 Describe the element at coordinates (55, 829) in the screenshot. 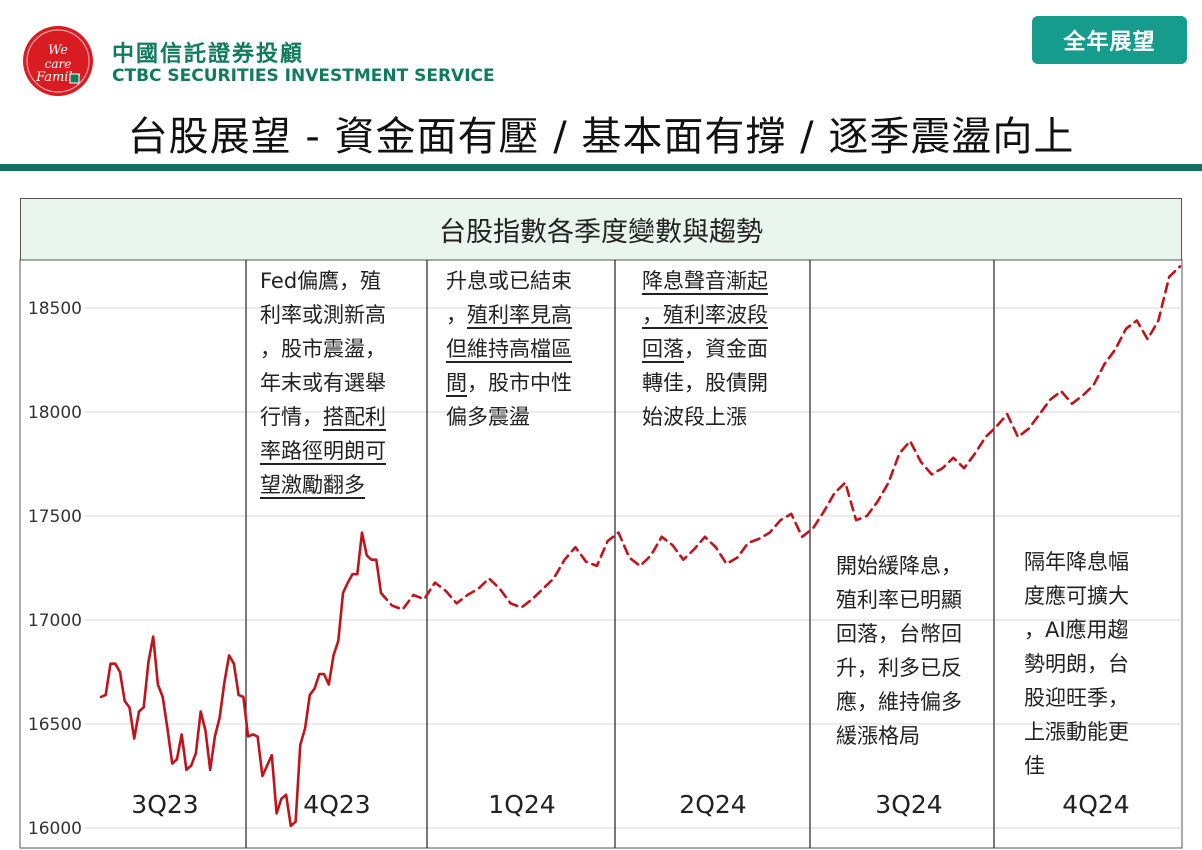

I see `y-tick-label: 16000` at that location.